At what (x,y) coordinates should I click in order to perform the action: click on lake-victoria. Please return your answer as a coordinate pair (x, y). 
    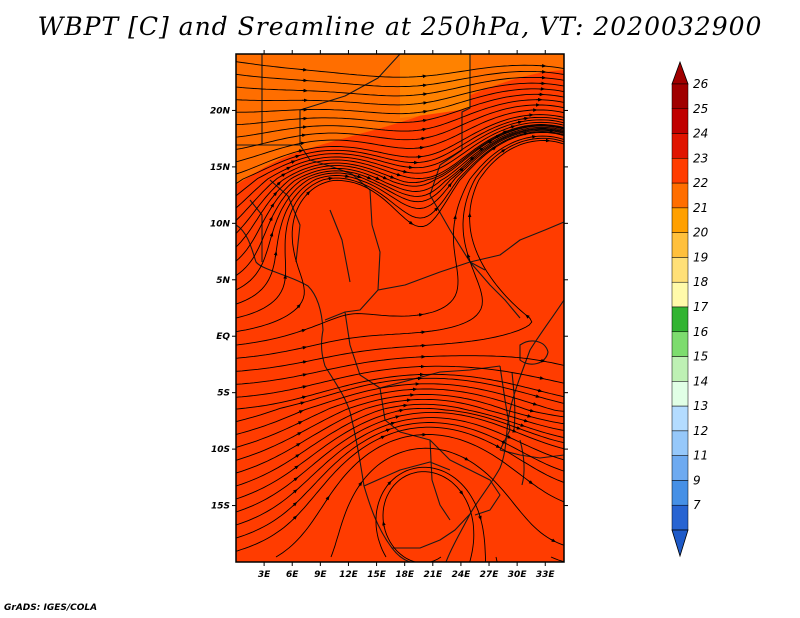
    Looking at the image, I should click on (534, 352).